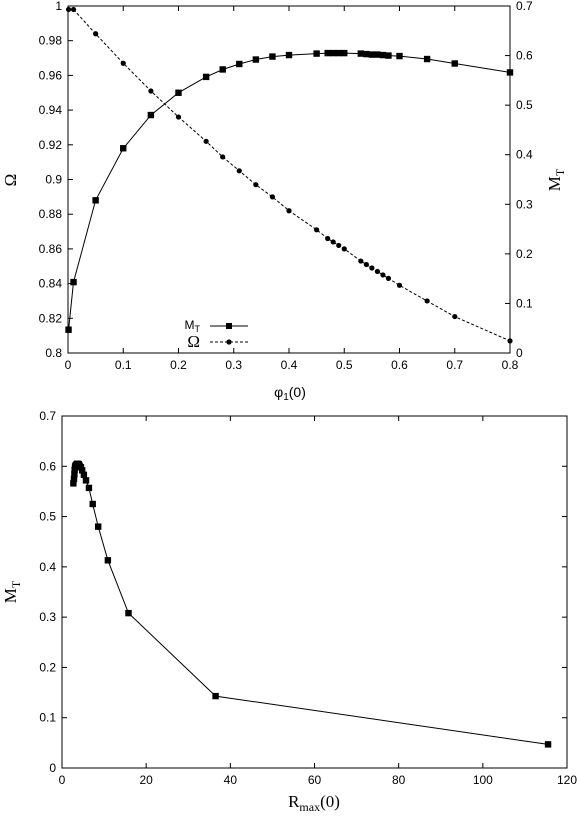 This screenshot has width=577, height=816. I want to click on top-y2-tick-label: 0.4, so click(524, 155).